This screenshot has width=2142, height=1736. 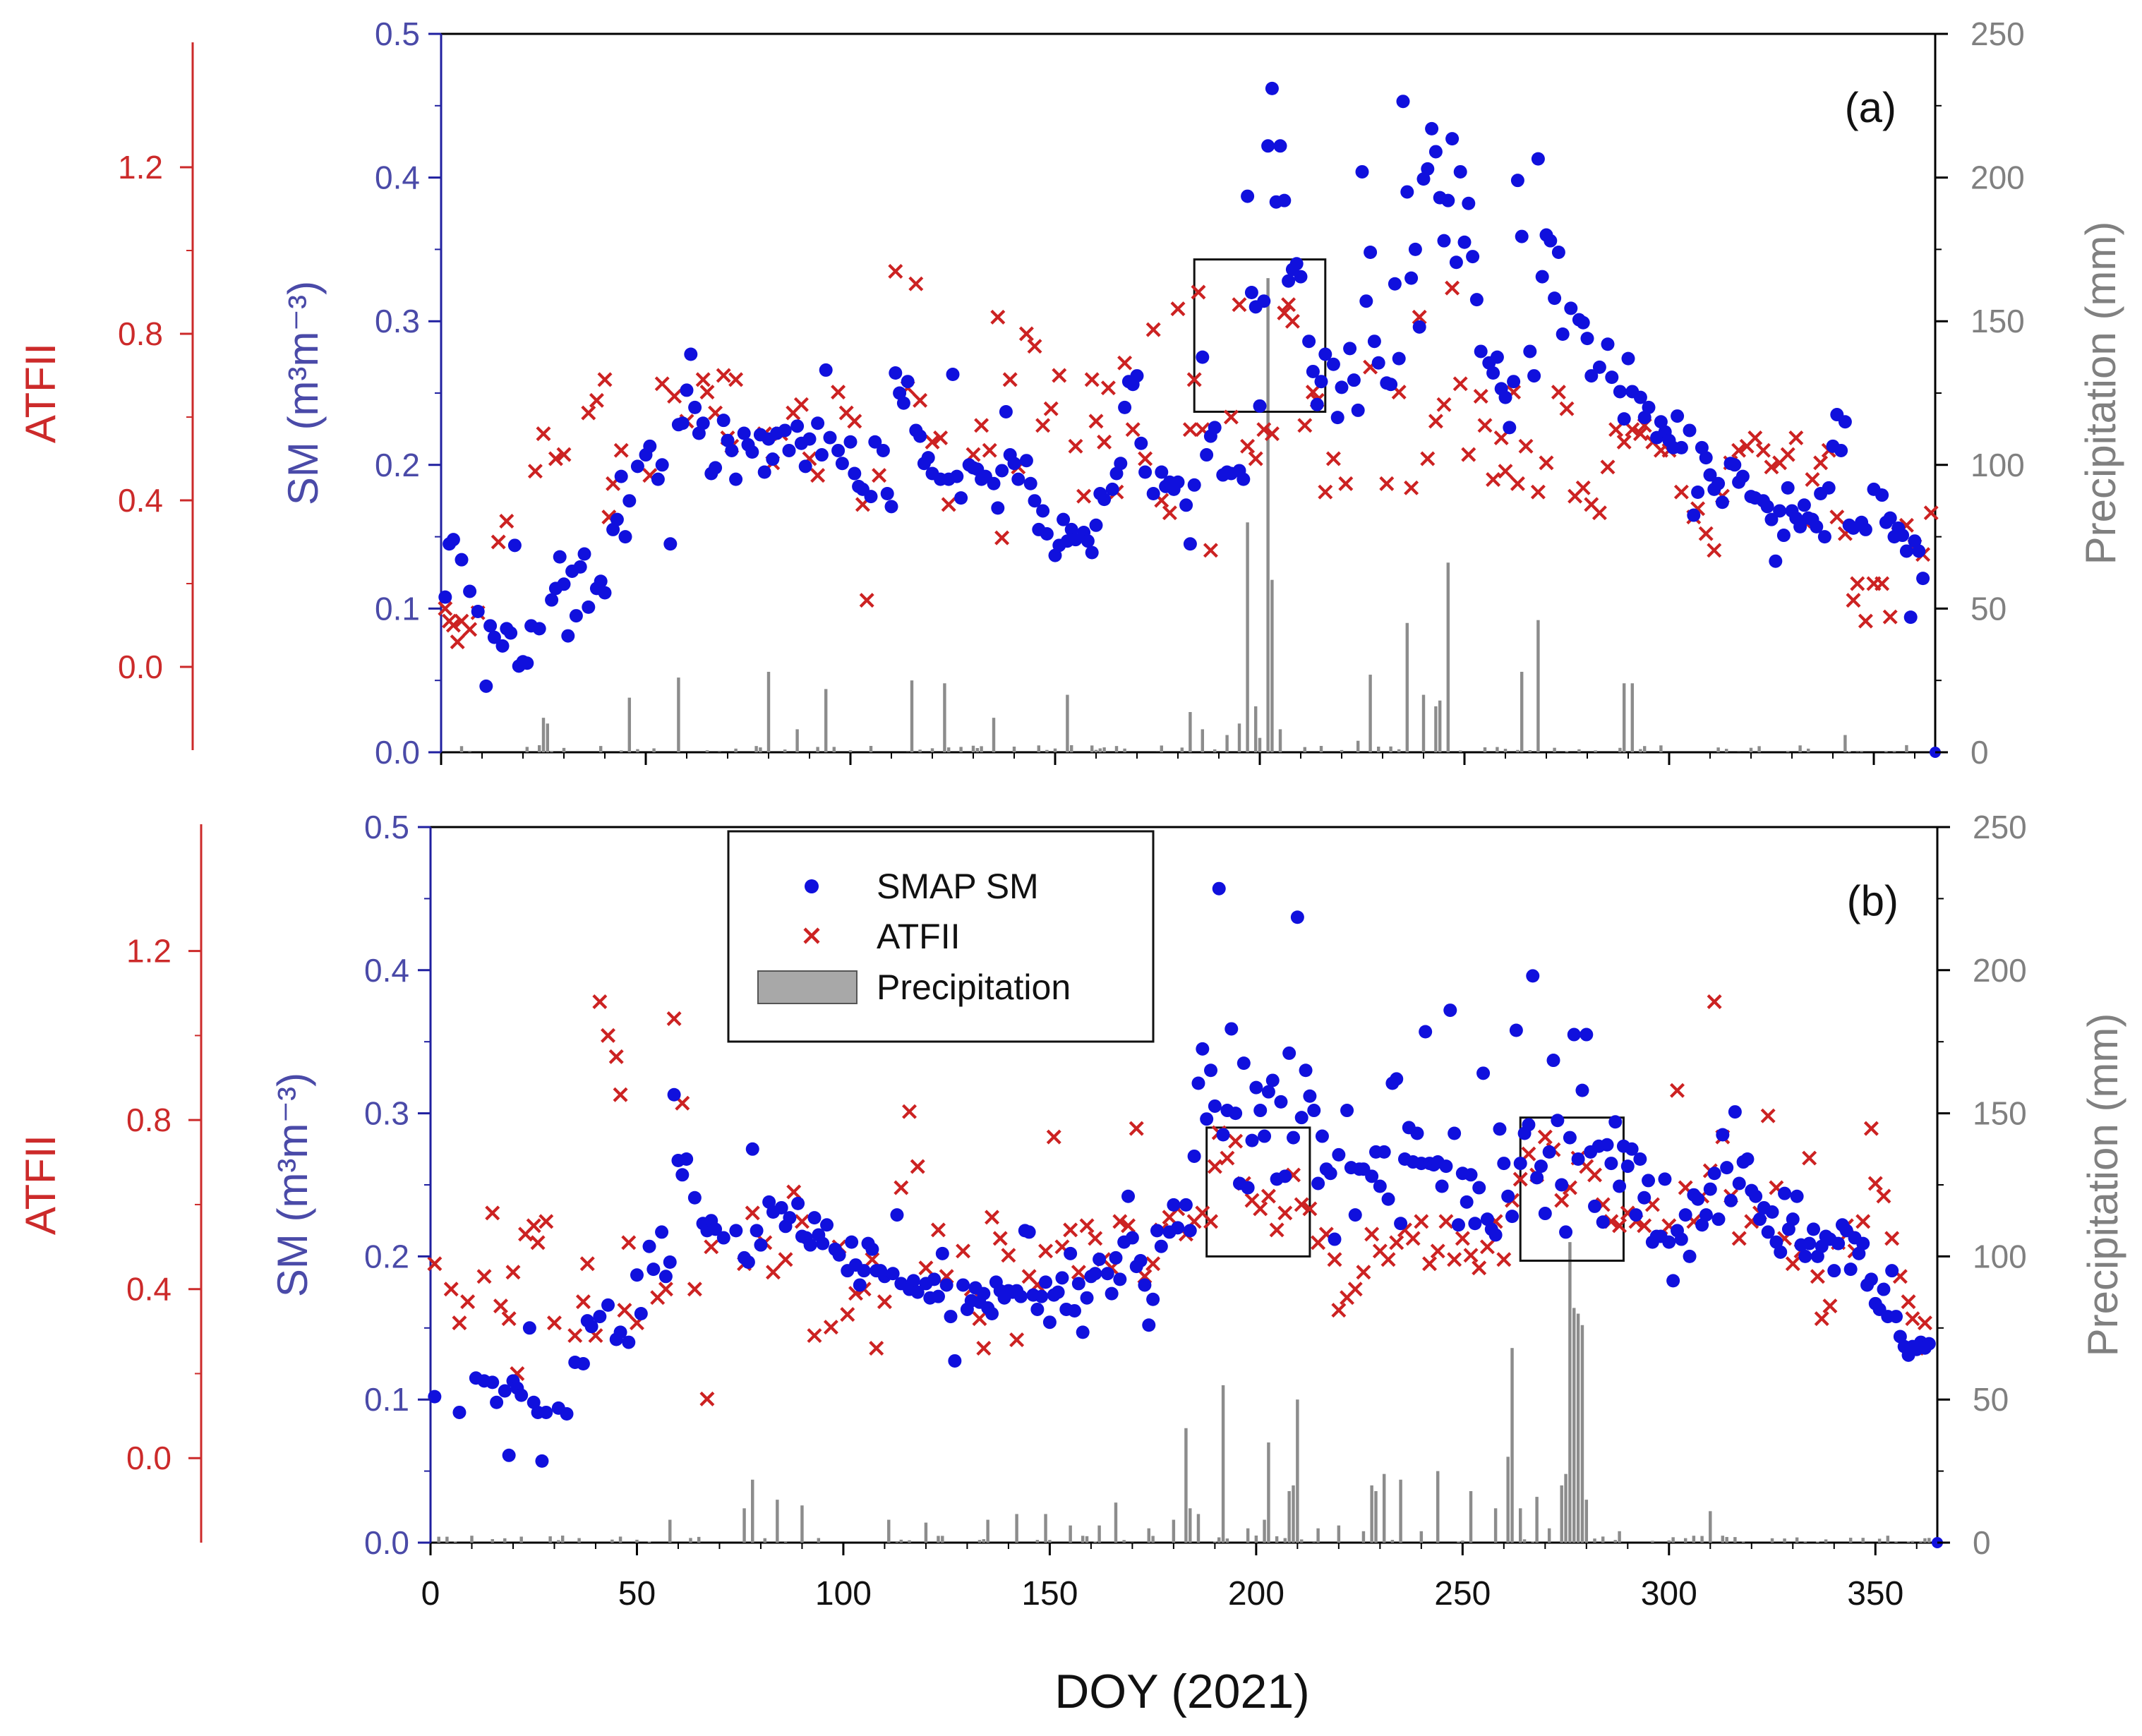 What do you see at coordinates (941, 936) in the screenshot?
I see `legend: SMAP SM ATFII Precipitation` at bounding box center [941, 936].